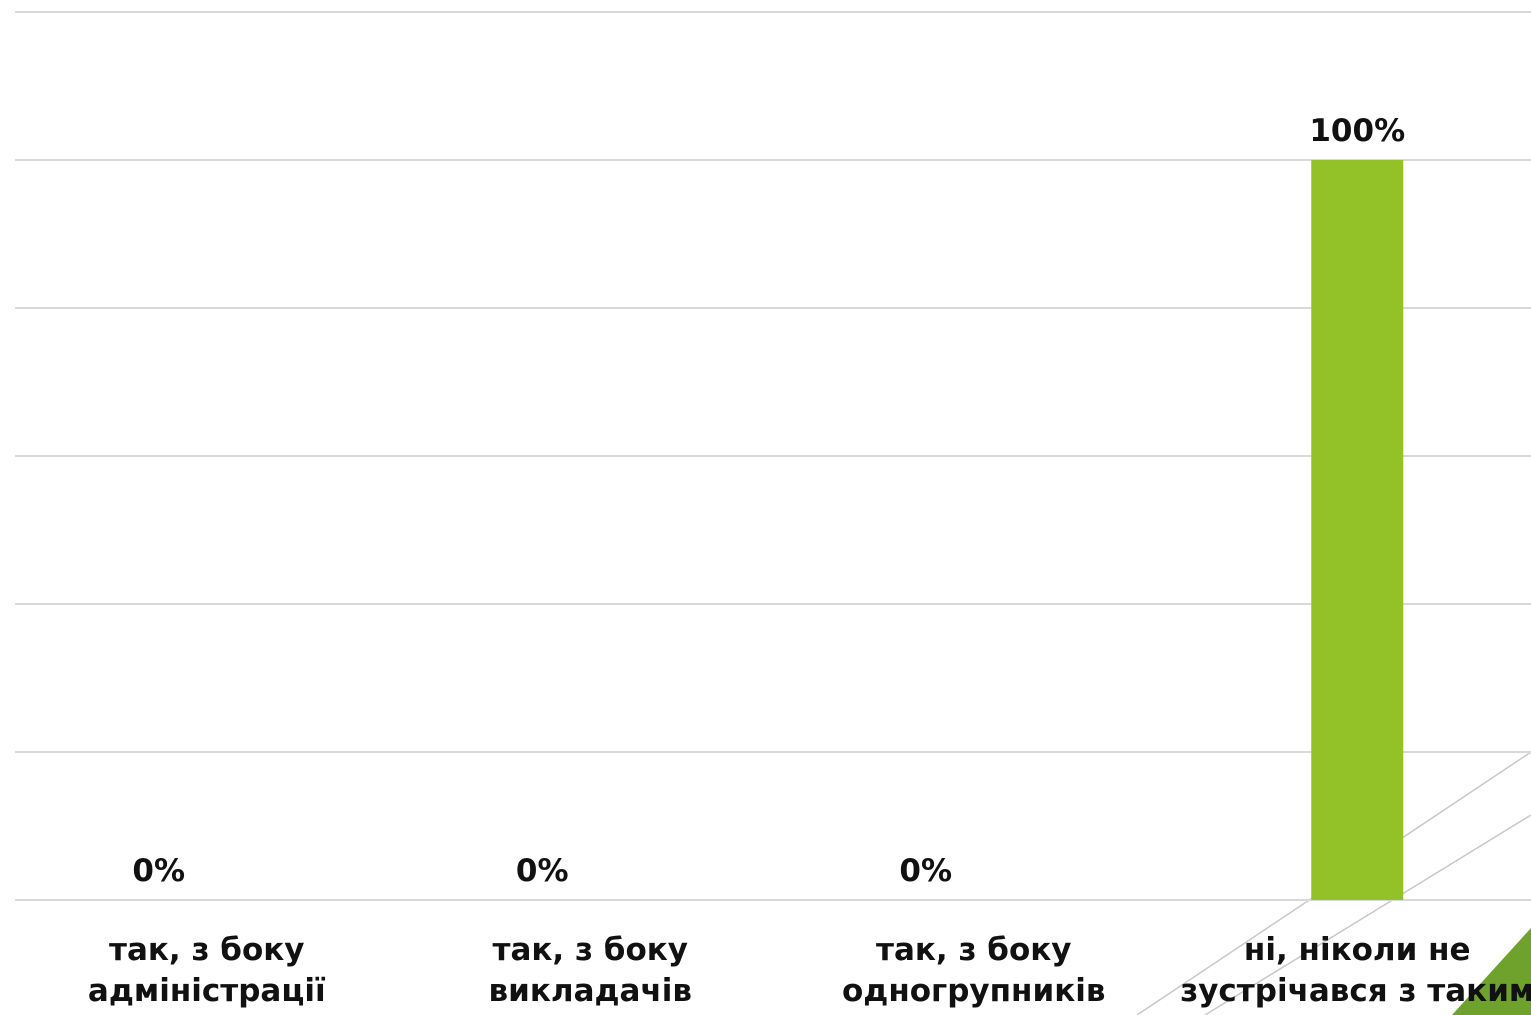 Image resolution: width=1531 pixels, height=1015 pixels. Describe the element at coordinates (1491, 971) in the screenshot. I see `decor-green-triangle` at that location.